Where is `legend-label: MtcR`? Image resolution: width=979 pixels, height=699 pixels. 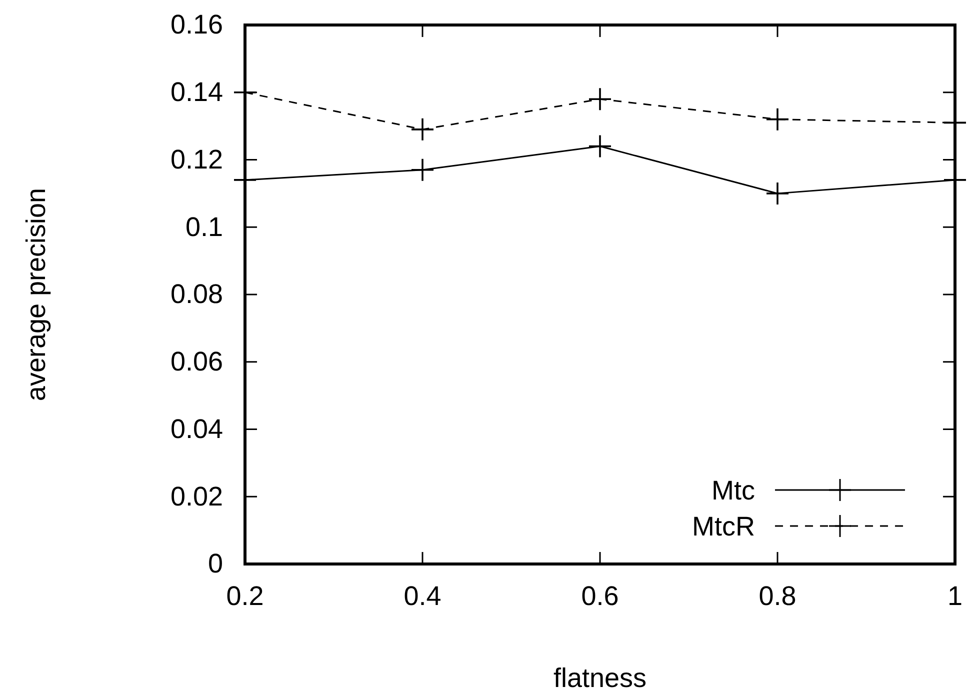 legend-label: MtcR is located at coordinates (723, 526).